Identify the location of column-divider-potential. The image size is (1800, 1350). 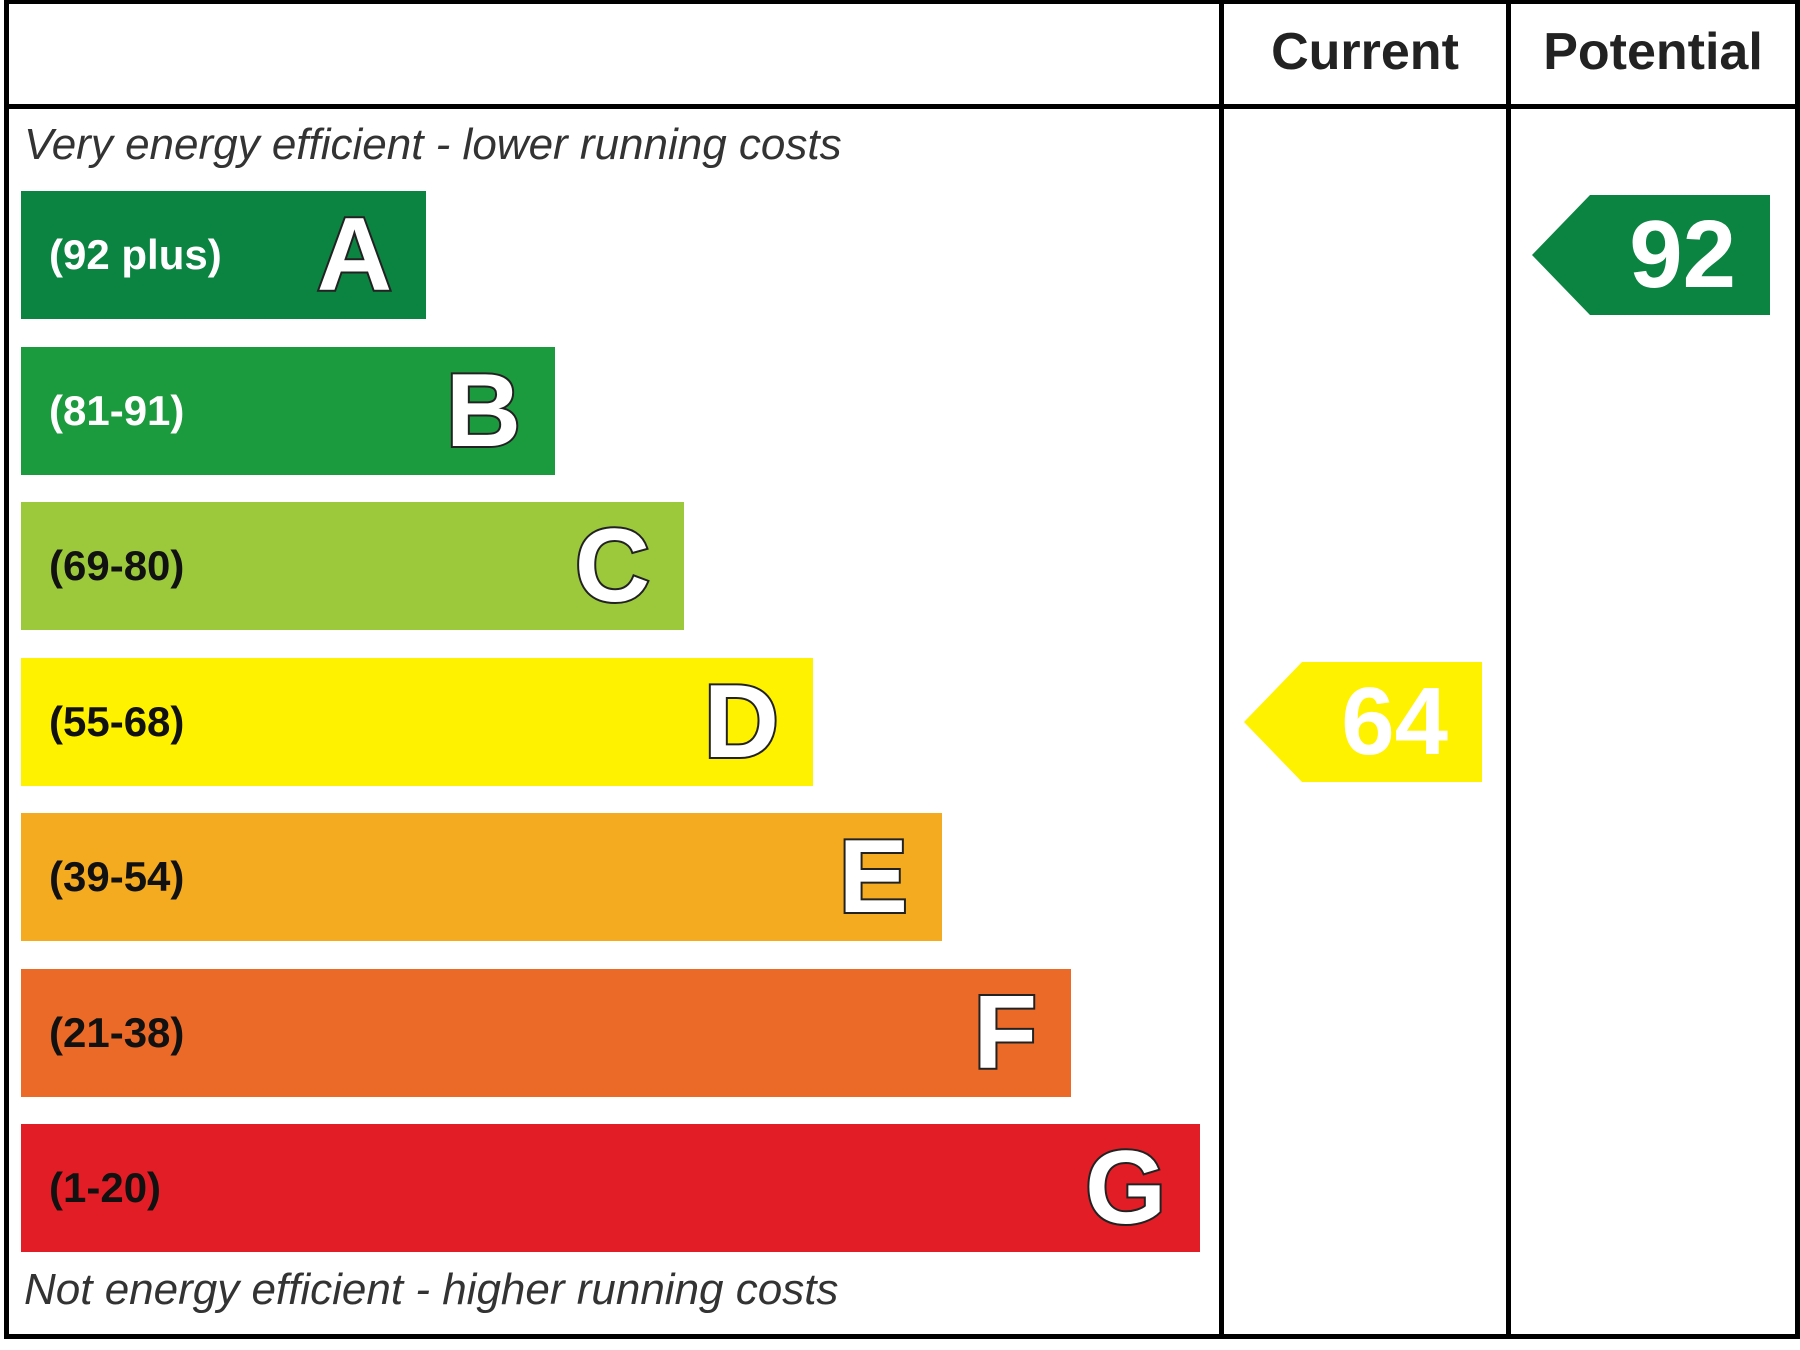
(1508, 669).